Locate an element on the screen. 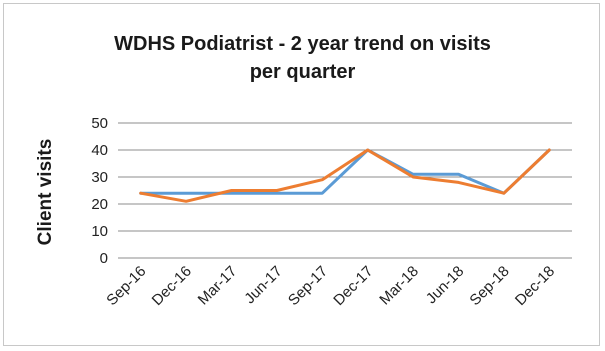  chart-title: WDHS Podiatrist - 2 year trend on visits is located at coordinates (302, 44).